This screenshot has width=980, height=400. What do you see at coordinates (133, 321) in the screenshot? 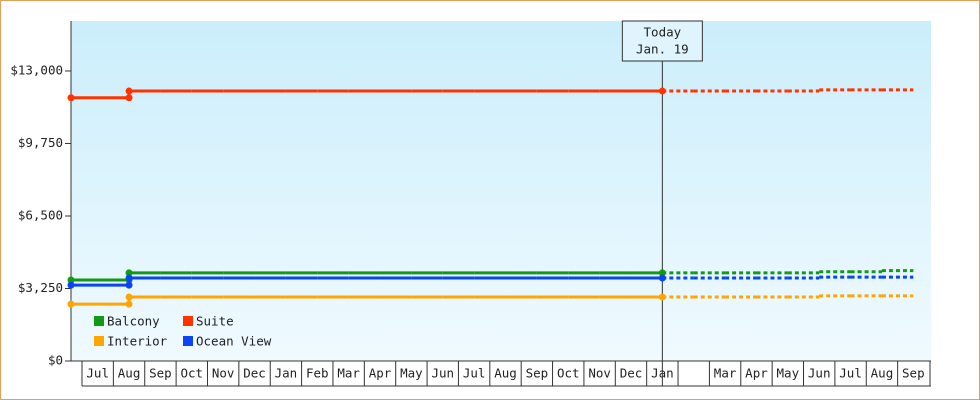
I see `legend-label: Balcony` at bounding box center [133, 321].